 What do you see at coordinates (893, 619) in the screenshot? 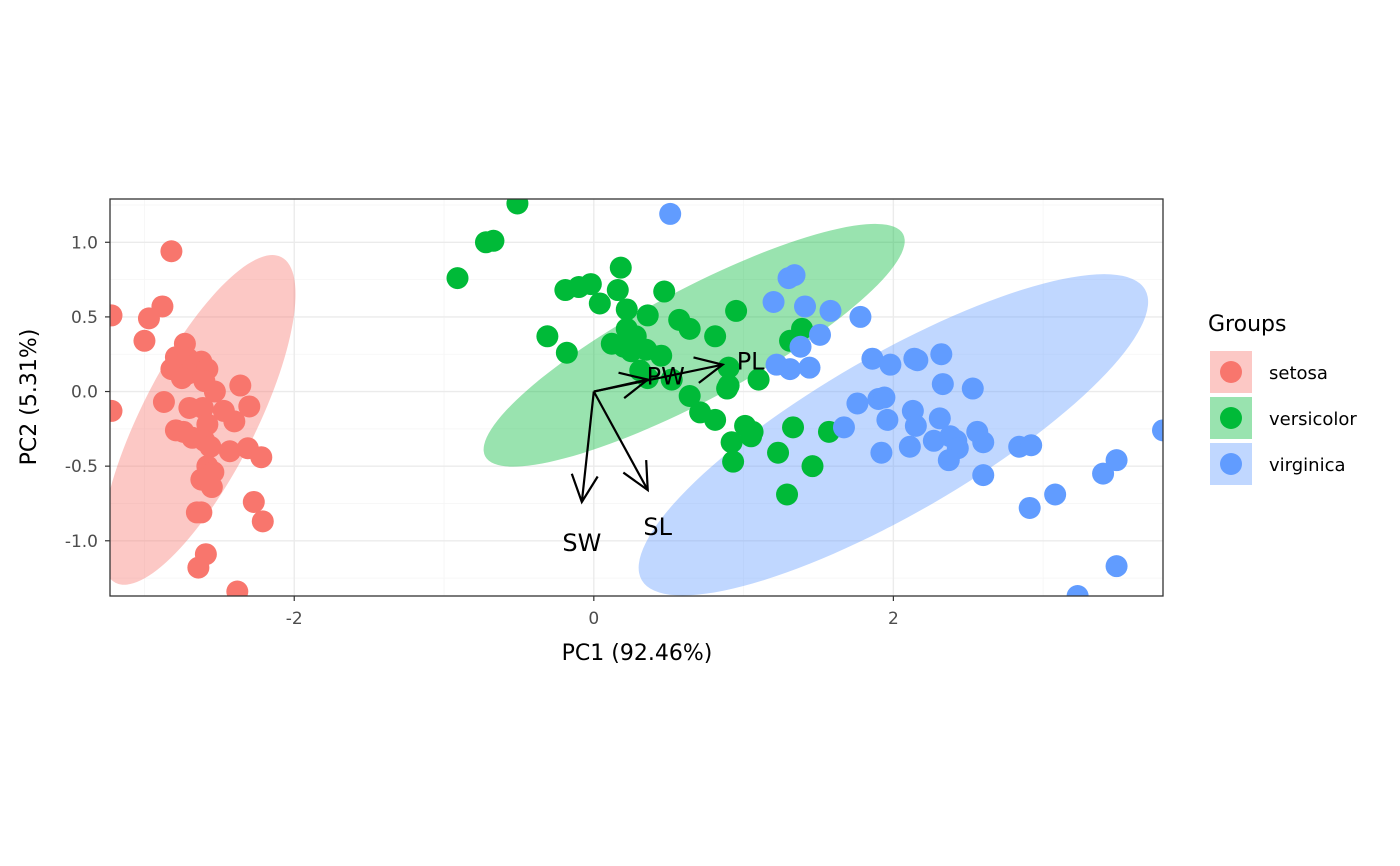
I see `x-tick-label: 2` at bounding box center [893, 619].